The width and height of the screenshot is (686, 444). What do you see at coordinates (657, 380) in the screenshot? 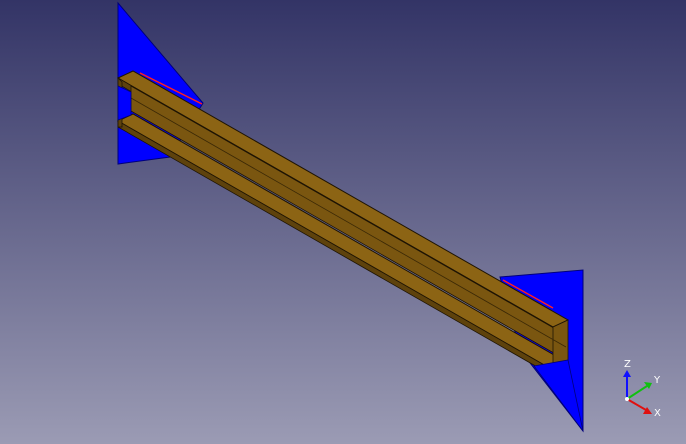
I see `axis-y-label: Y` at bounding box center [657, 380].